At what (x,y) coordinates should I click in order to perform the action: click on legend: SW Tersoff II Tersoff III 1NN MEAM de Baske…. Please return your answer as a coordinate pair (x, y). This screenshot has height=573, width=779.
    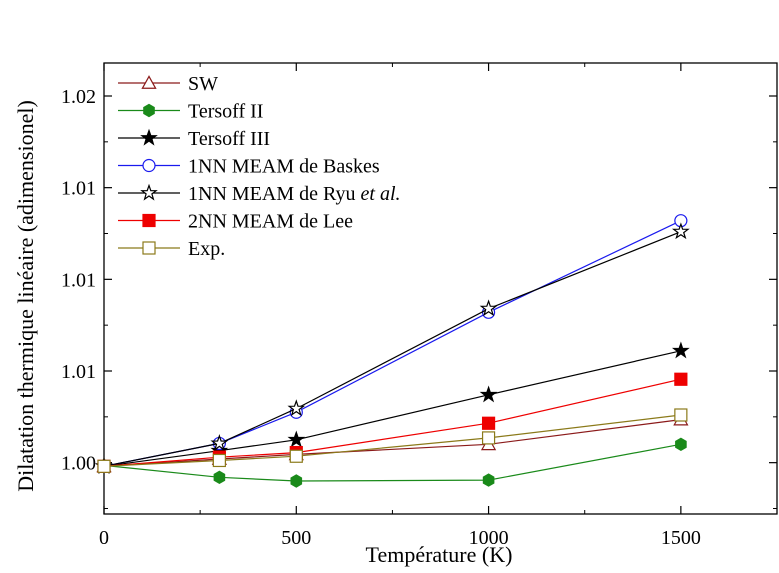
    Looking at the image, I should click on (259, 166).